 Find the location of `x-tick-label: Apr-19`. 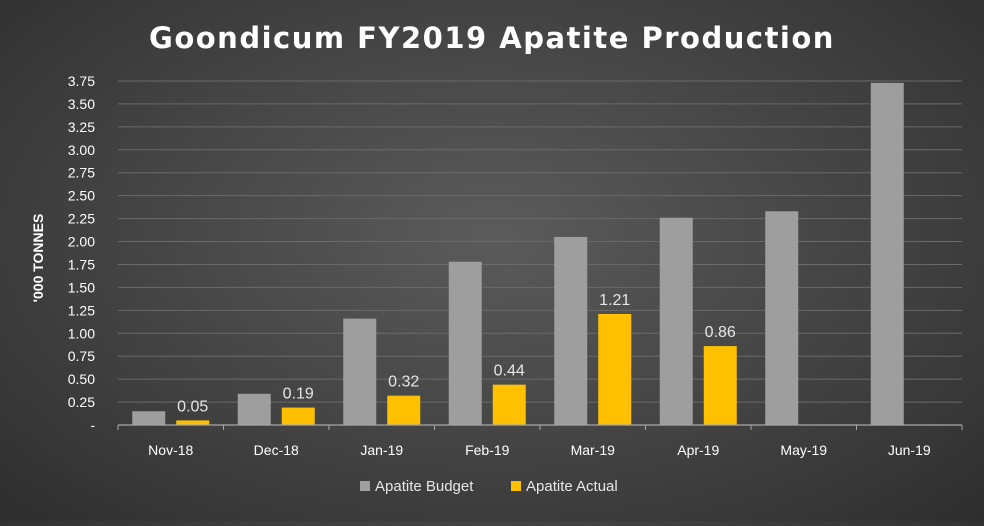

x-tick-label: Apr-19 is located at coordinates (698, 450).